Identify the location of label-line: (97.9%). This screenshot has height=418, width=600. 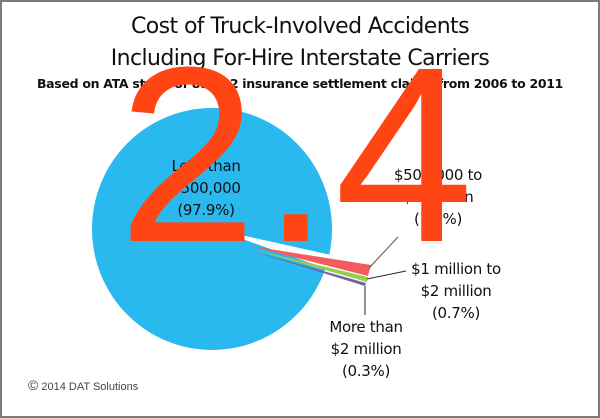
(206, 210).